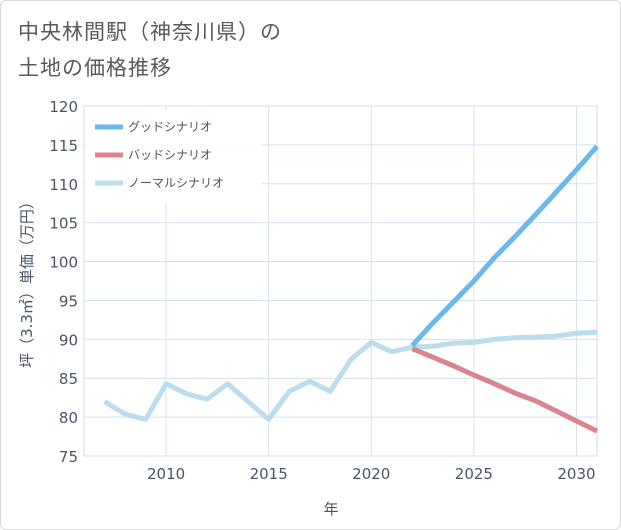 The height and width of the screenshot is (530, 621). What do you see at coordinates (166, 474) in the screenshot?
I see `x-tick-label: 2010` at bounding box center [166, 474].